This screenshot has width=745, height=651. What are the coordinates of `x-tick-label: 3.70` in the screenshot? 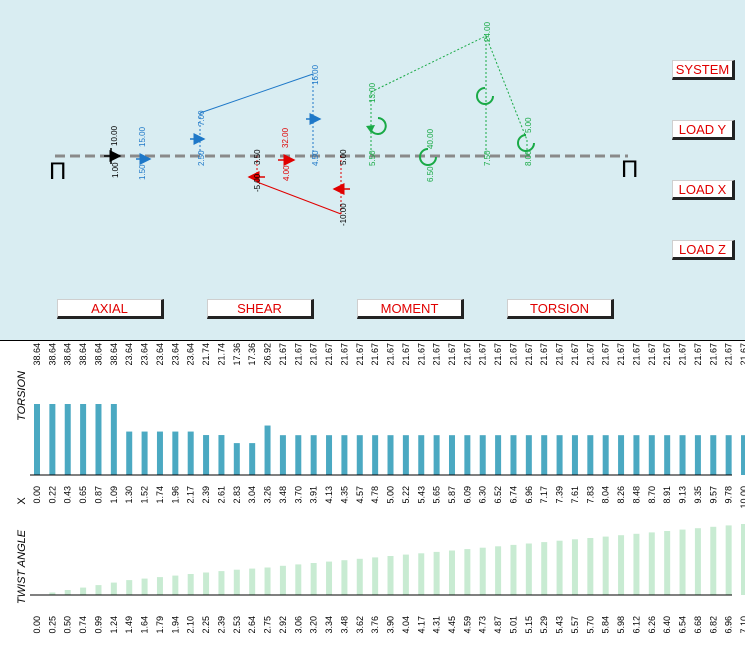 It's located at (298, 495).